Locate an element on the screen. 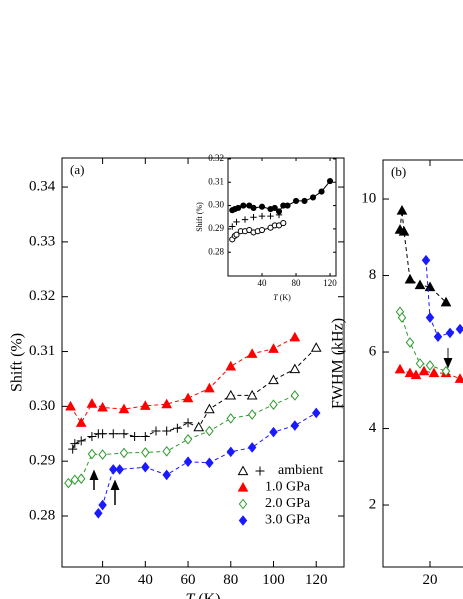 The height and width of the screenshot is (599, 463). y-tick-label: 4 is located at coordinates (373, 428).